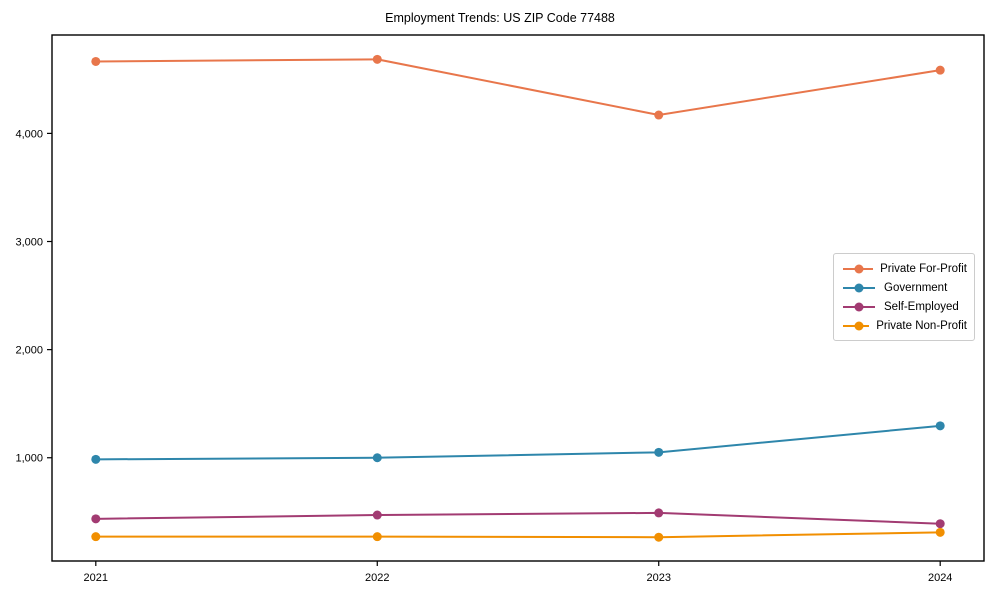  I want to click on series-line-private-non-profit, so click(518, 535).